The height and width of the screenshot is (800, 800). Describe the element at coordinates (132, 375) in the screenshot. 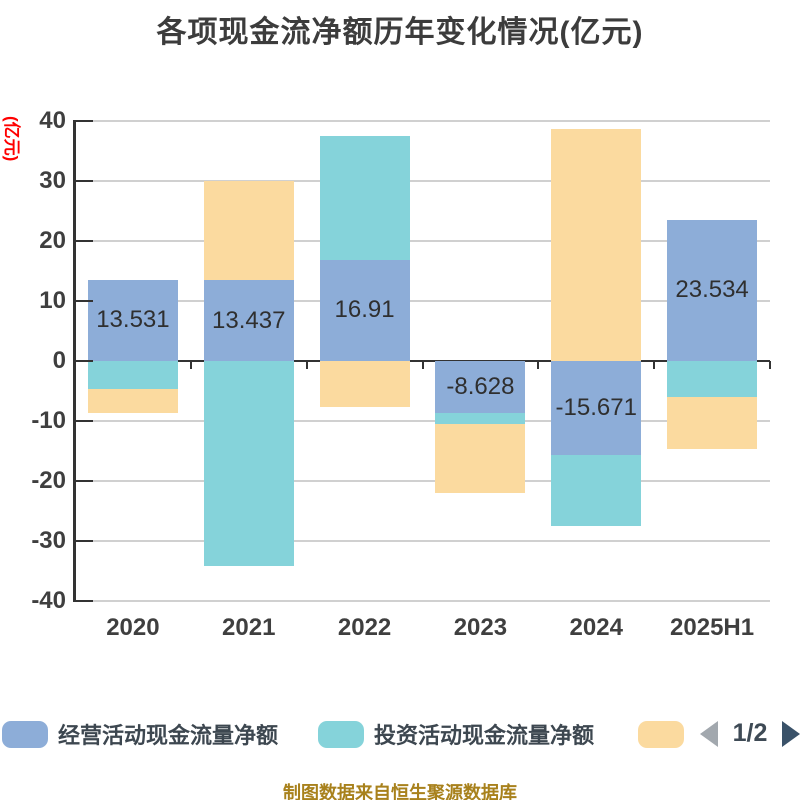

I see `bar-segment-2020-s1` at that location.